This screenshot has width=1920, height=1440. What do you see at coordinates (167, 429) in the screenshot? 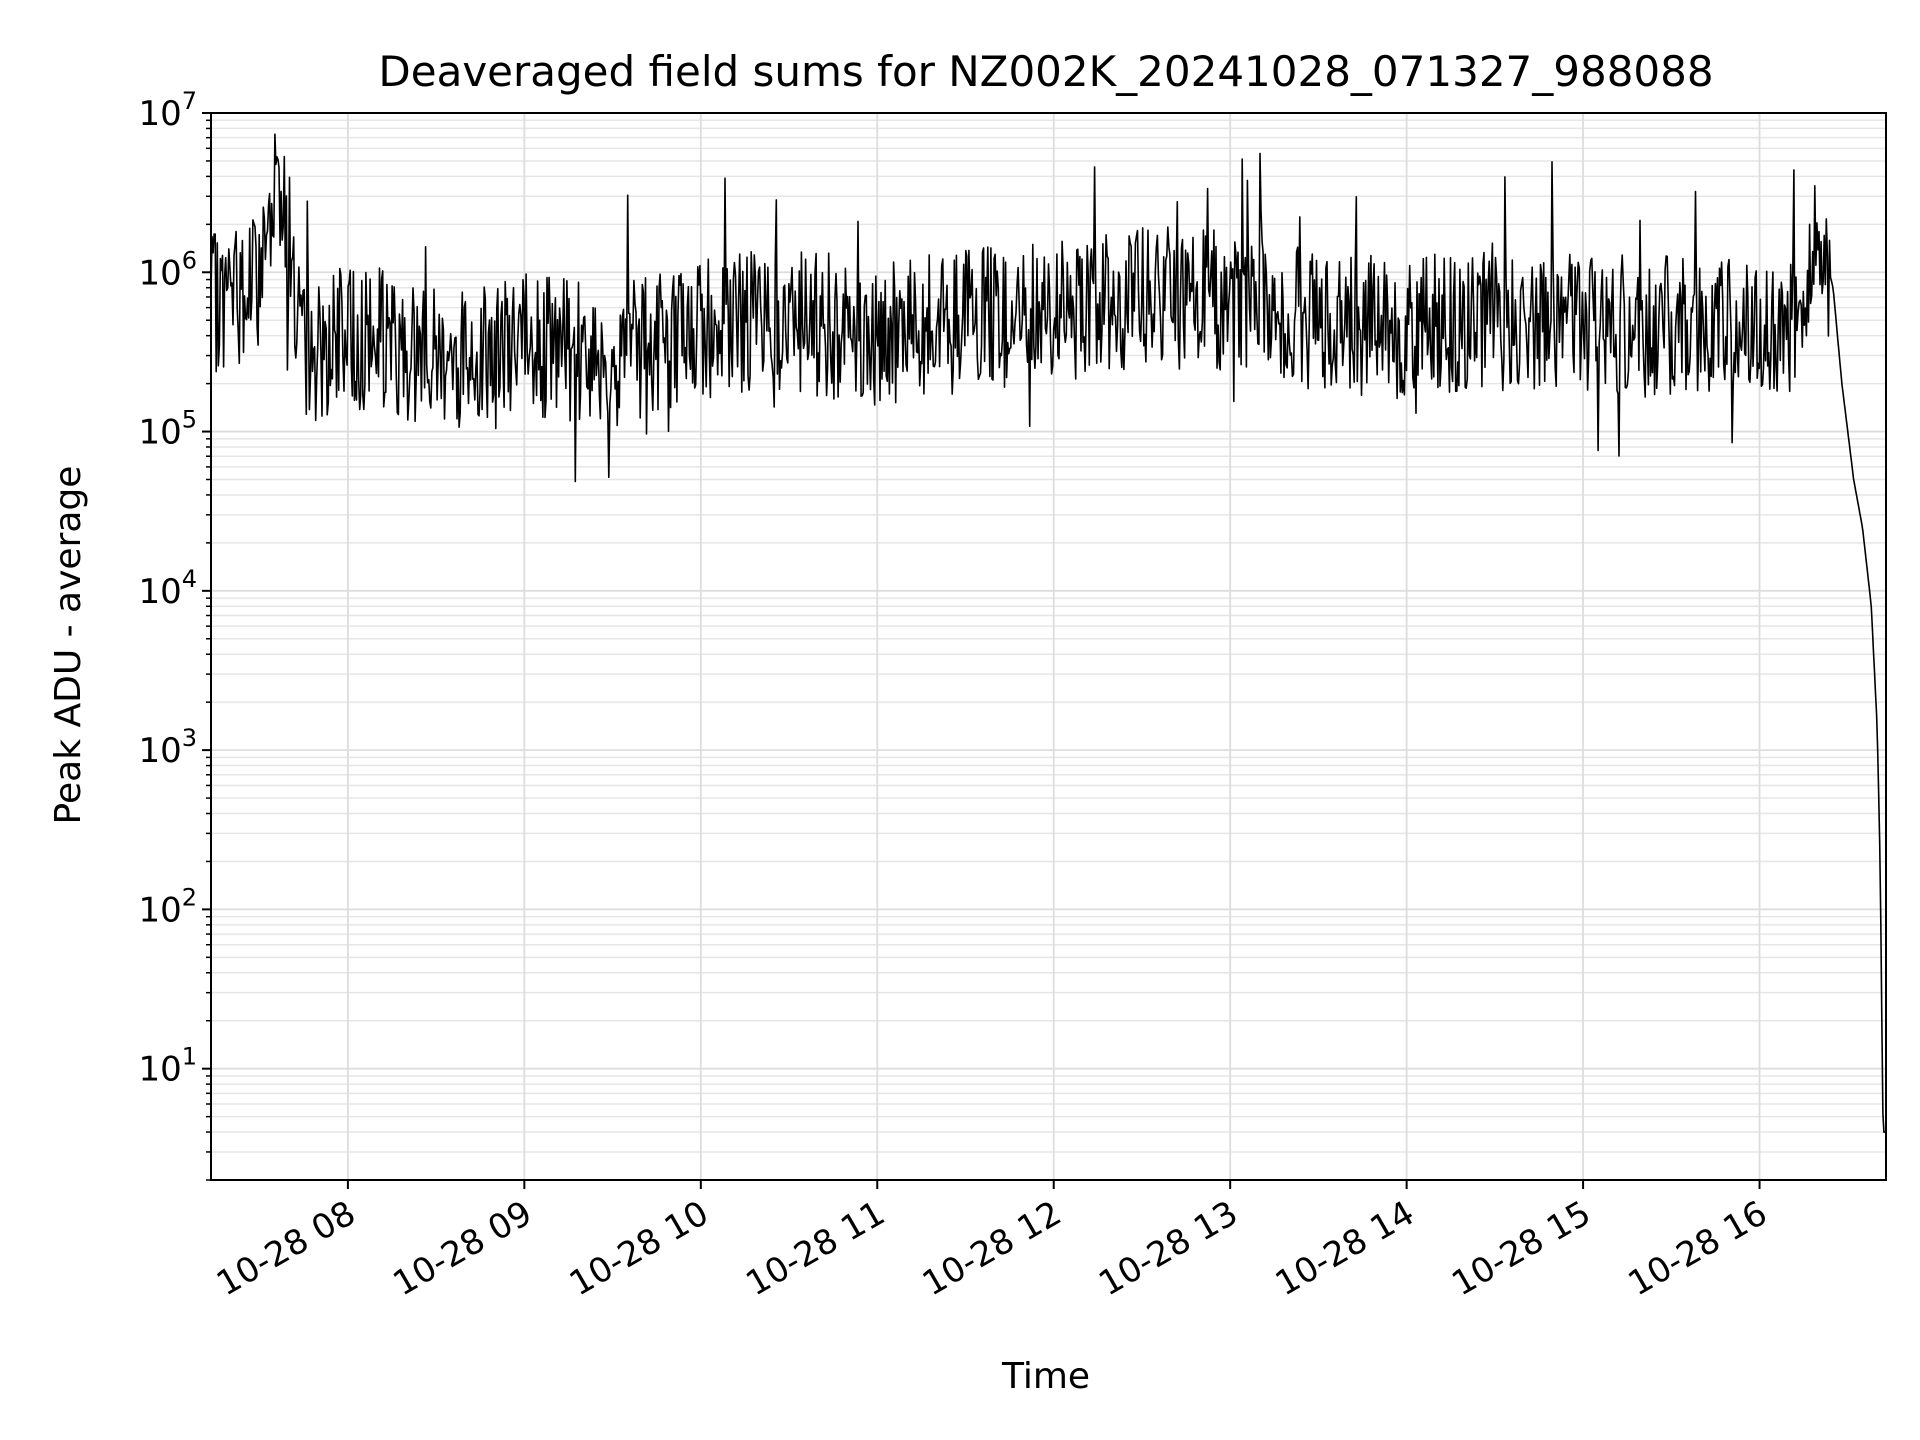
I see `y-tick-label: 10⁵` at bounding box center [167, 429].